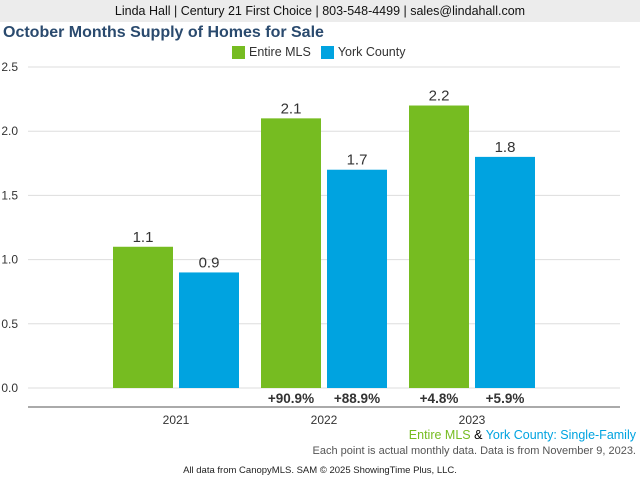 This screenshot has width=640, height=480. Describe the element at coordinates (357, 278) in the screenshot. I see `bar-york-county-2022` at that location.